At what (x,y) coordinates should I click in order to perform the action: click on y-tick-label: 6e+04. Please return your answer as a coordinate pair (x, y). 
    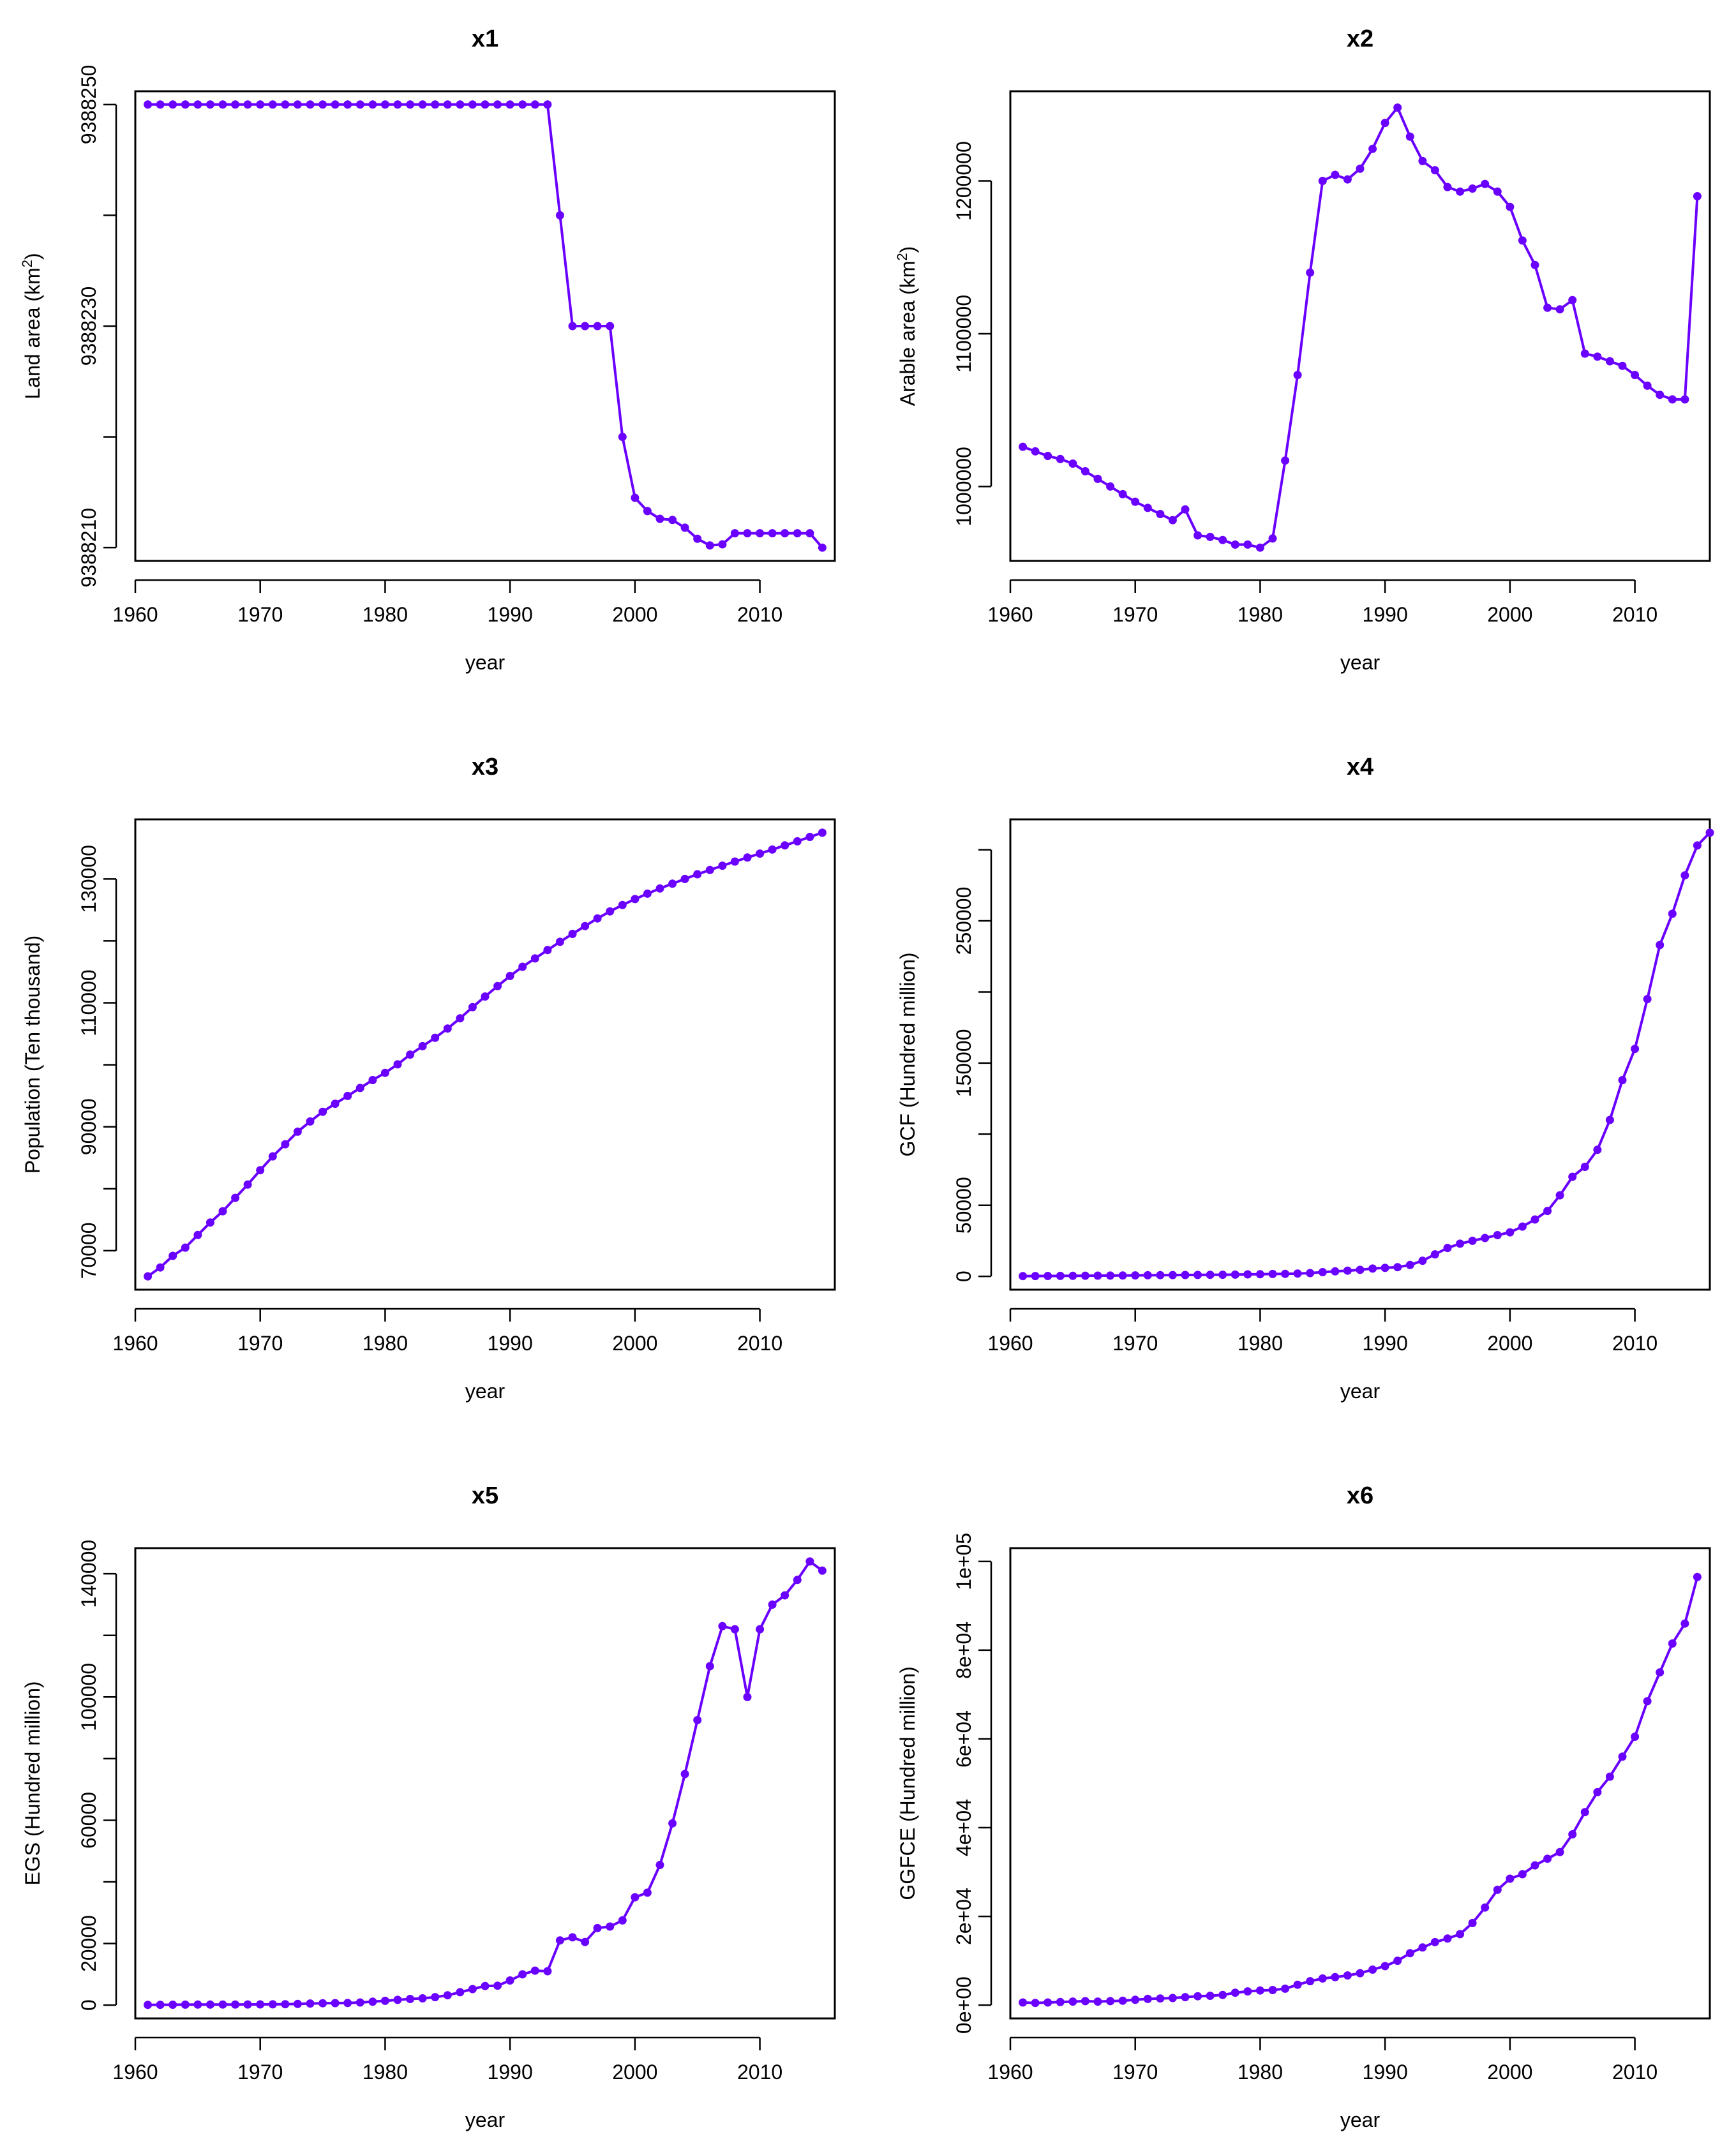
    Looking at the image, I should click on (963, 1739).